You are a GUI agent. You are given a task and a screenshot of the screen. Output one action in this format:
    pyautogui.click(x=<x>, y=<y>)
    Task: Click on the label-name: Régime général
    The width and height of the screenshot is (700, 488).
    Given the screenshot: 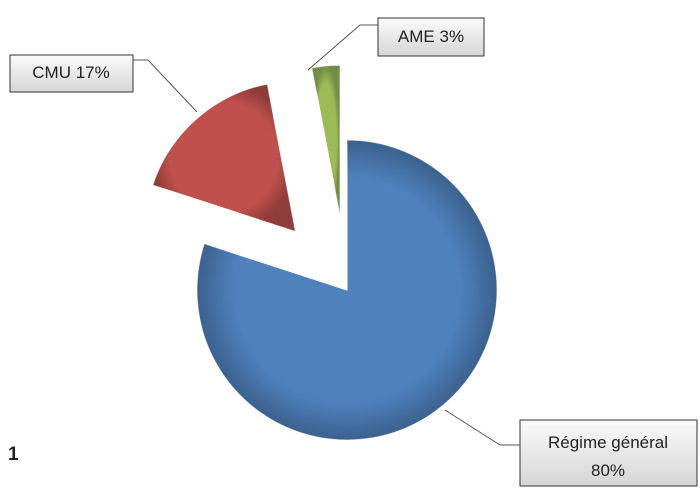 What is the action you would take?
    pyautogui.click(x=608, y=442)
    